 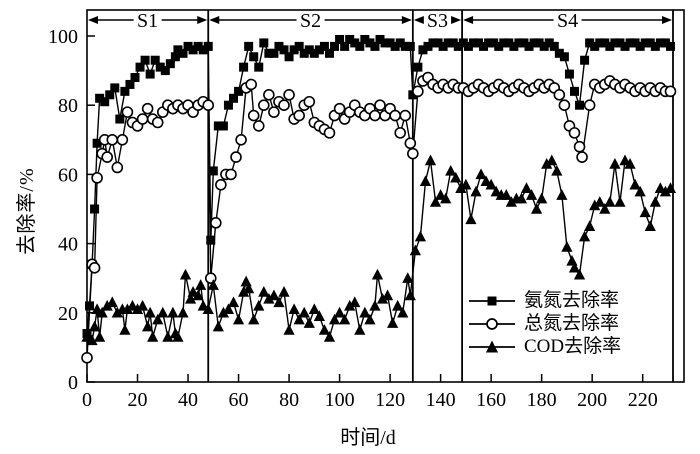 I want to click on legend: 氨氮去除率 总氮去除率 COD去除率, so click(x=544, y=324).